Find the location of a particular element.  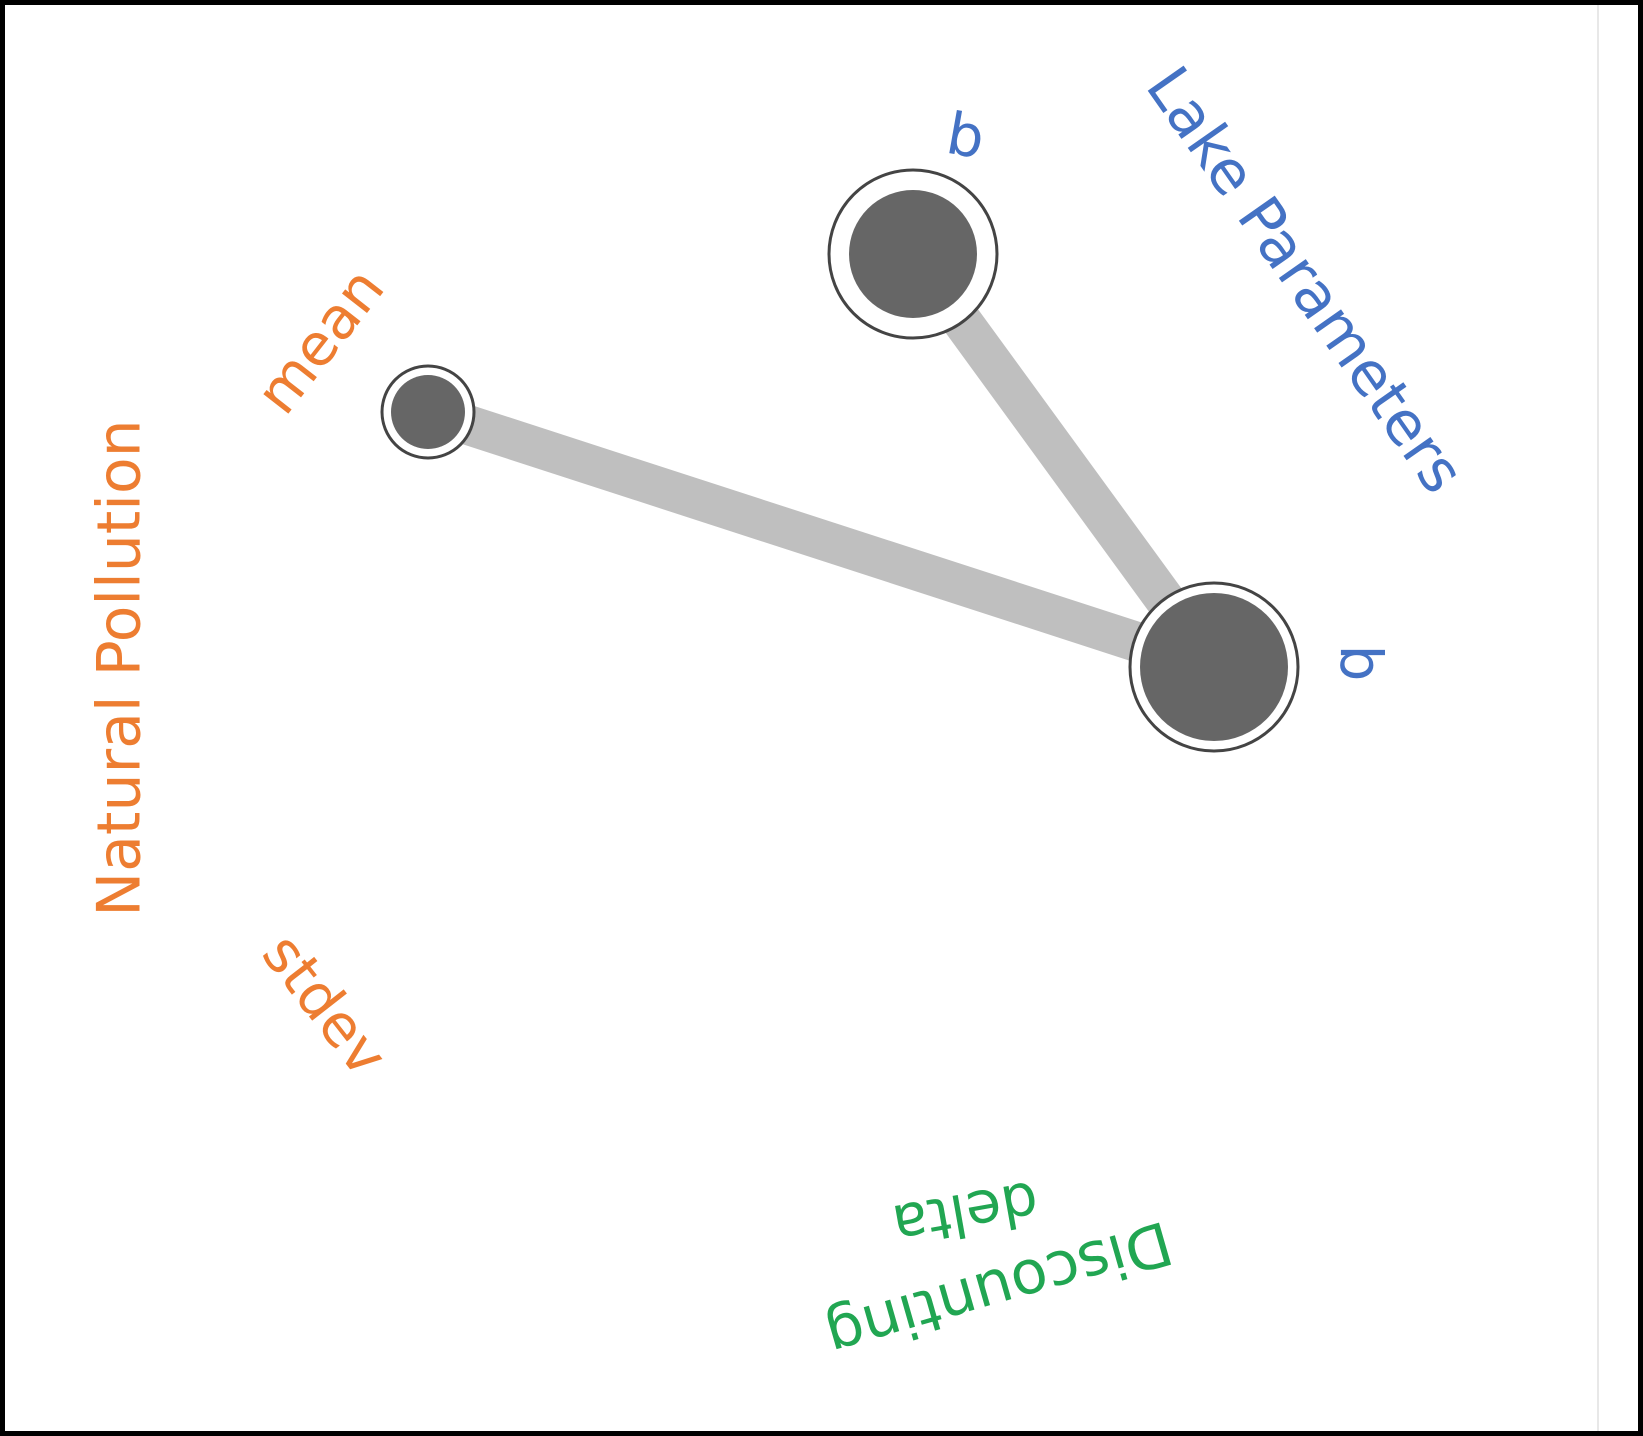

panel-edge is located at coordinates (1598, 718).